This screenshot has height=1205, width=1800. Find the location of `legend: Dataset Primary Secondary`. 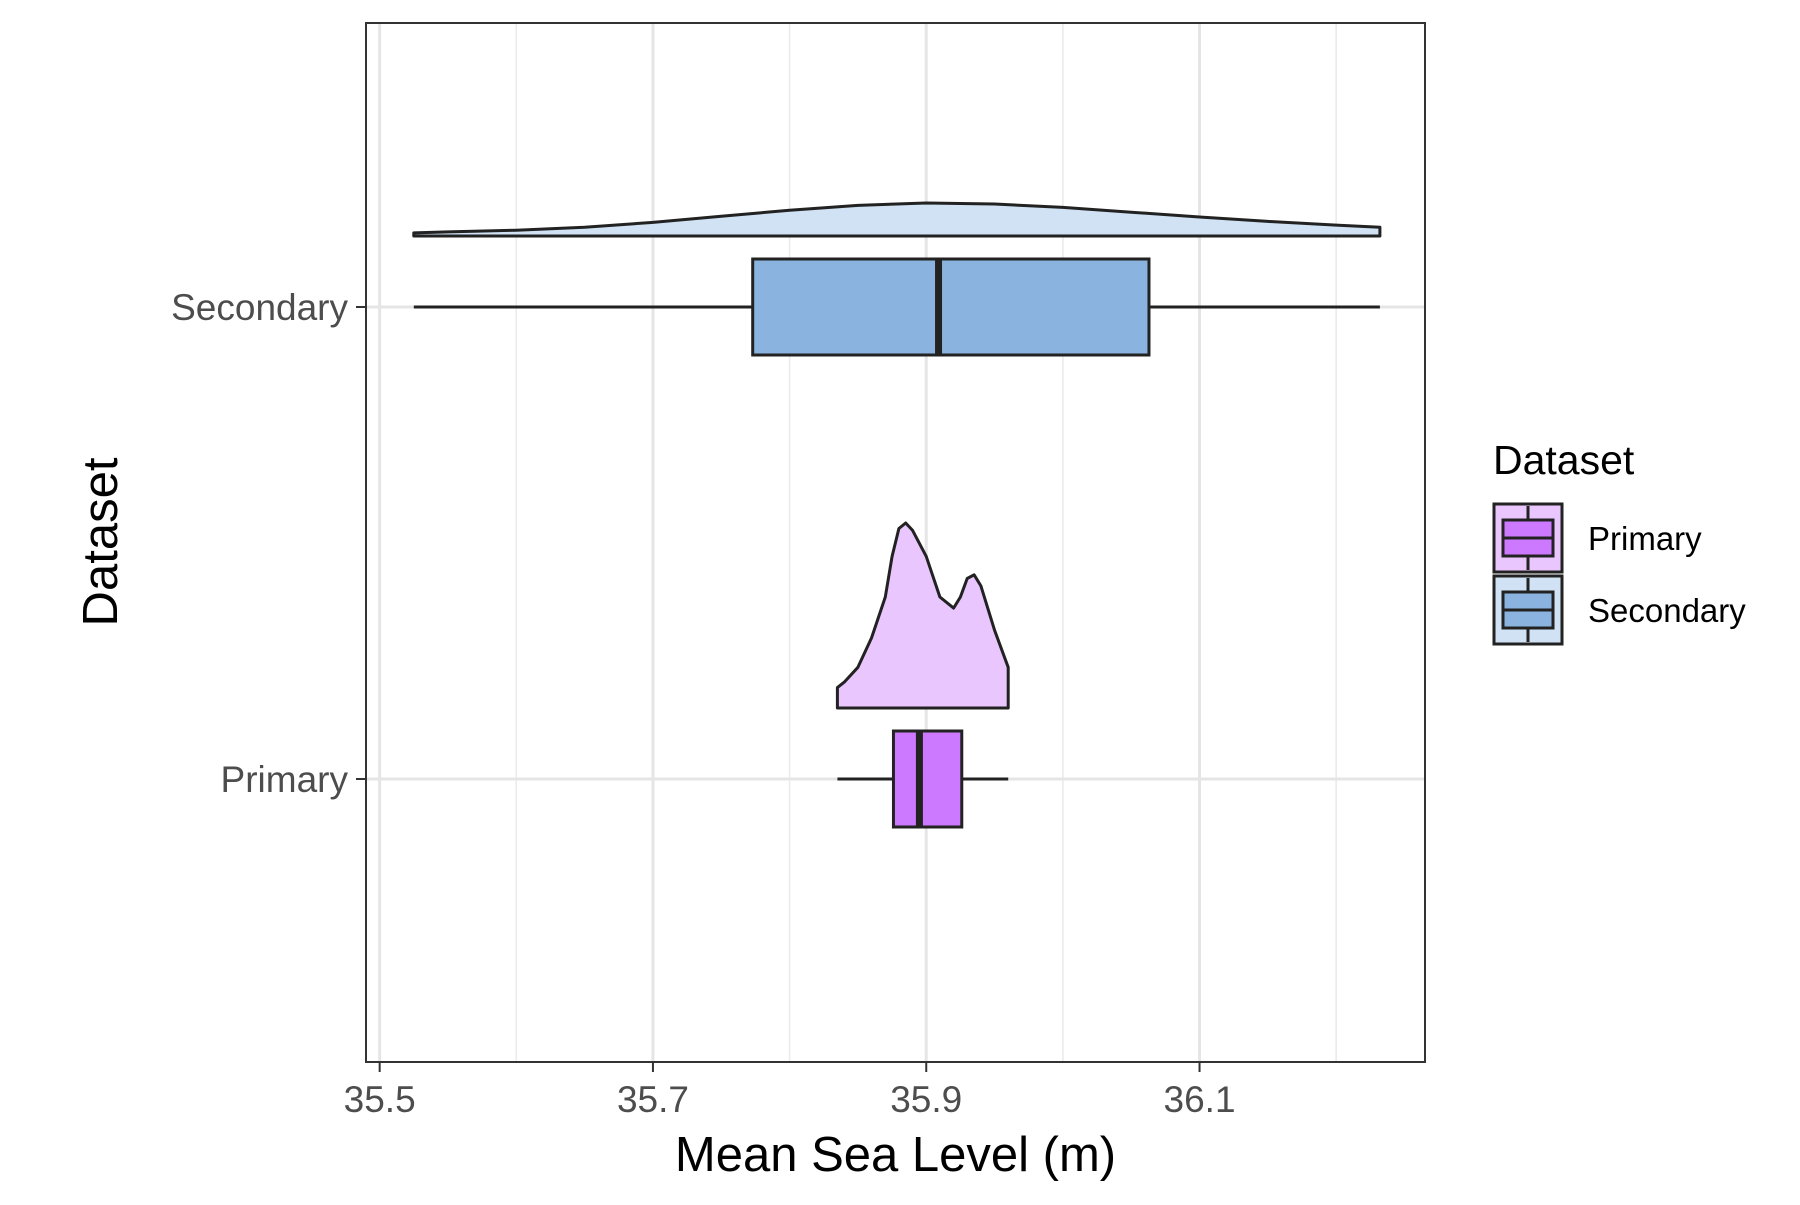

legend: Dataset Primary Secondary is located at coordinates (1619, 541).